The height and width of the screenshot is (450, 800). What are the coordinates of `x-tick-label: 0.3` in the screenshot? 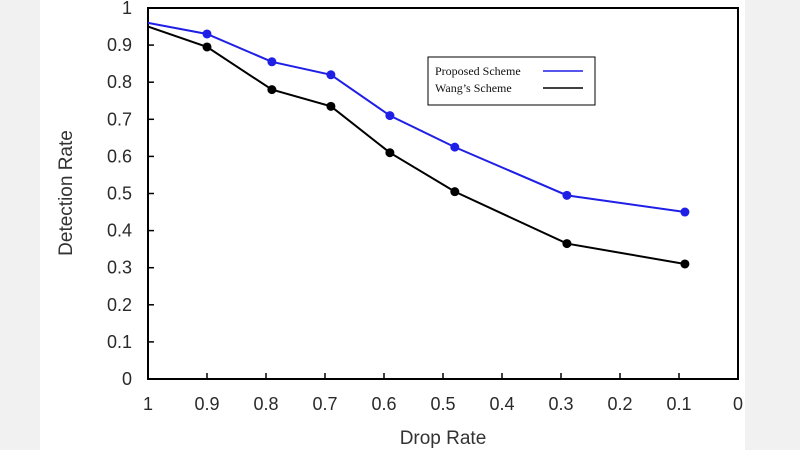 It's located at (560, 404).